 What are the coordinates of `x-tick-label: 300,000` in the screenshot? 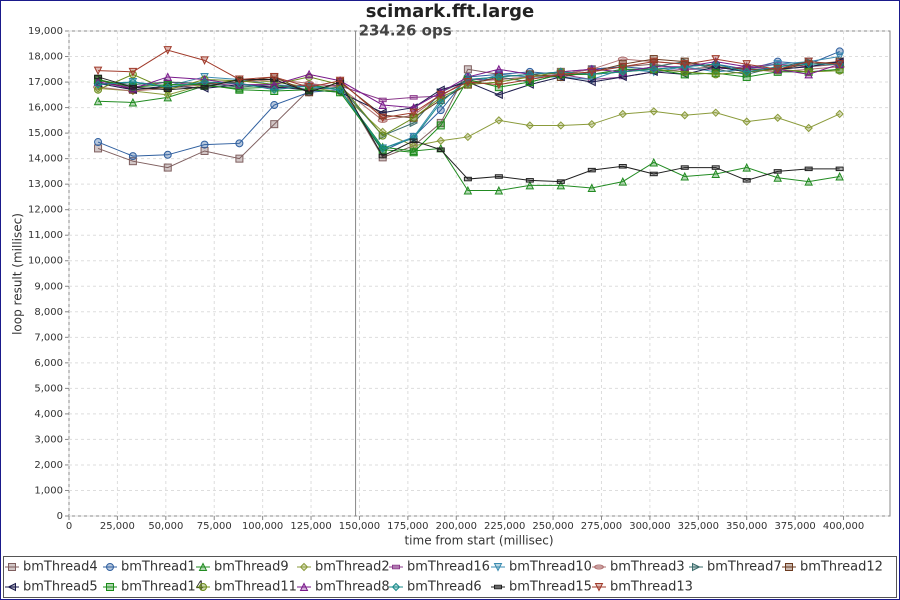 It's located at (649, 526).